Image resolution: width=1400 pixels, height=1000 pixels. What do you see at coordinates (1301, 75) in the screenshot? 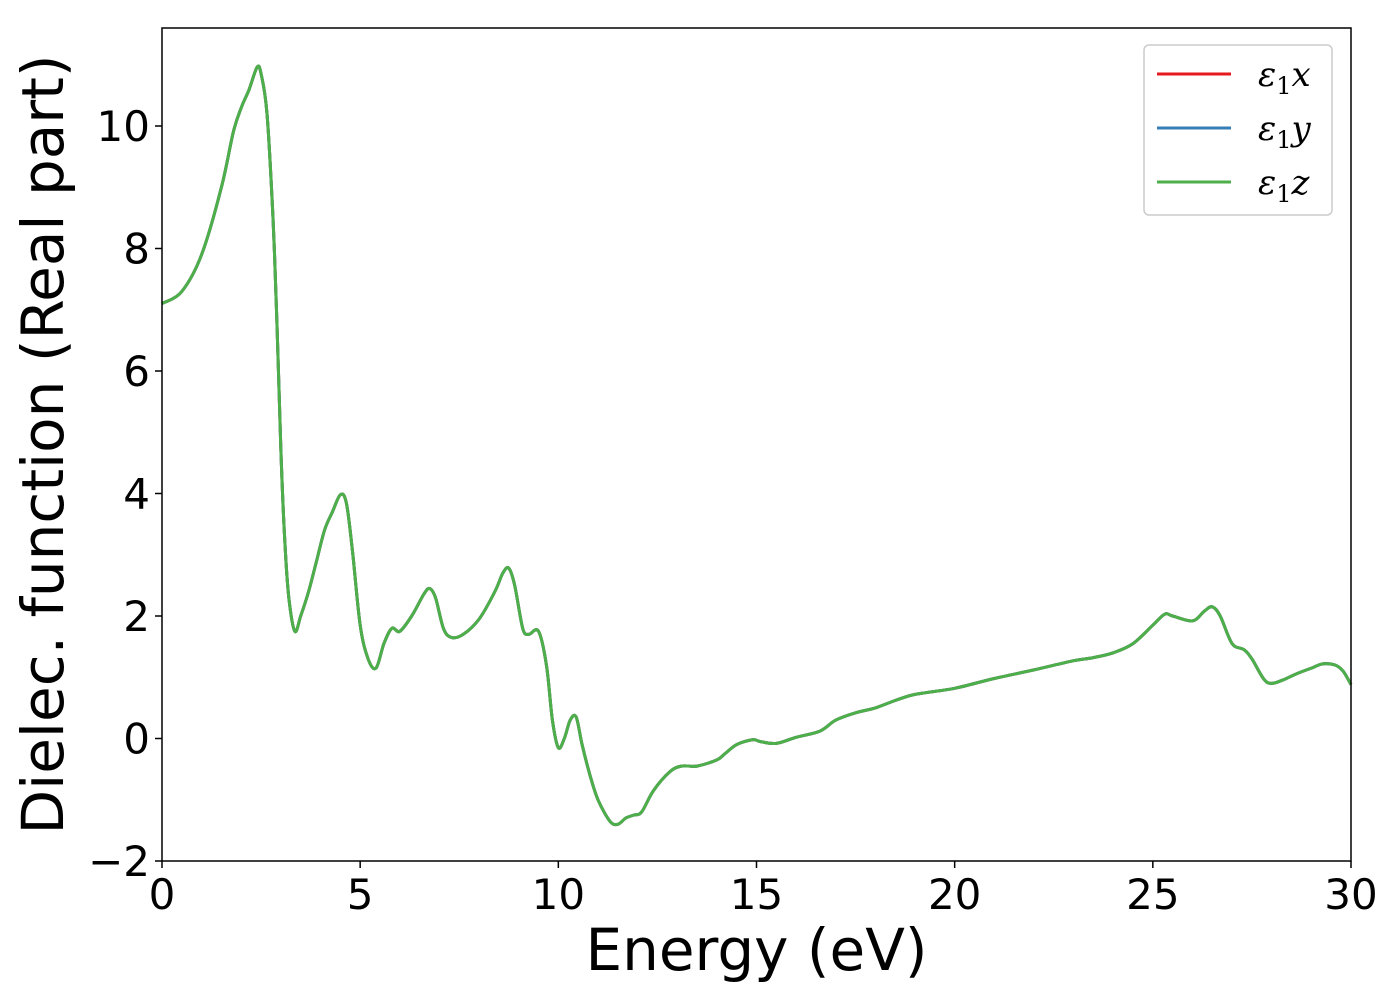
I see `legend-axis: x` at bounding box center [1301, 75].